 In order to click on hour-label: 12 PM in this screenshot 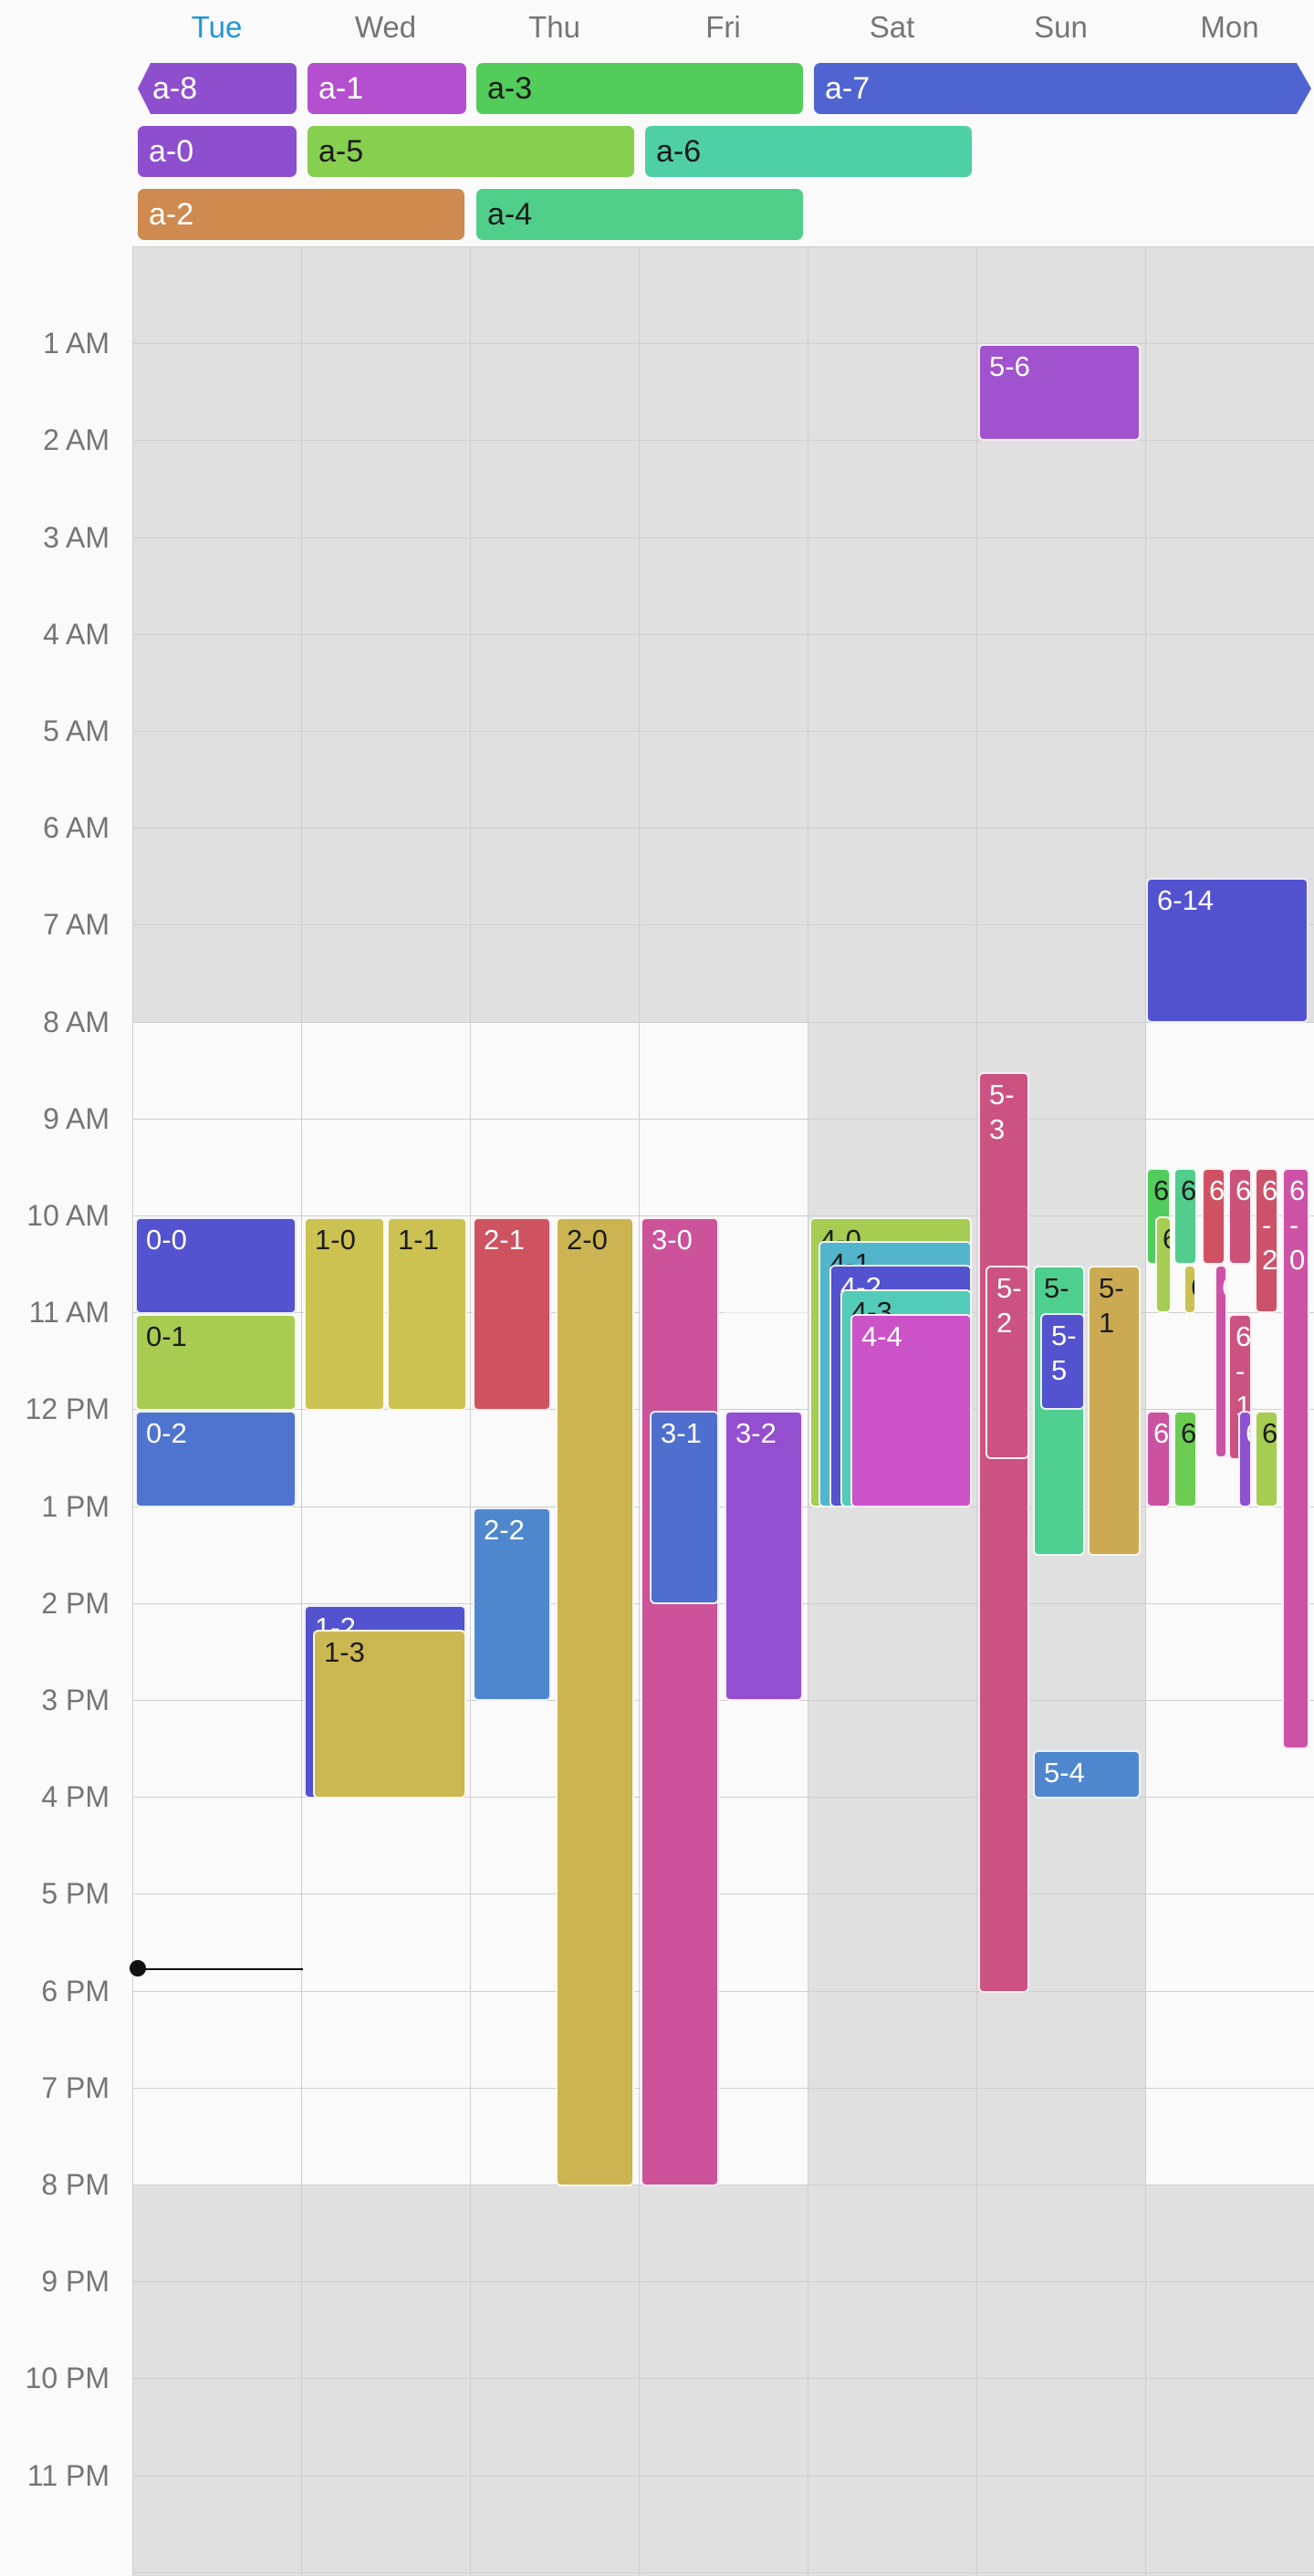, I will do `click(67, 1409)`.